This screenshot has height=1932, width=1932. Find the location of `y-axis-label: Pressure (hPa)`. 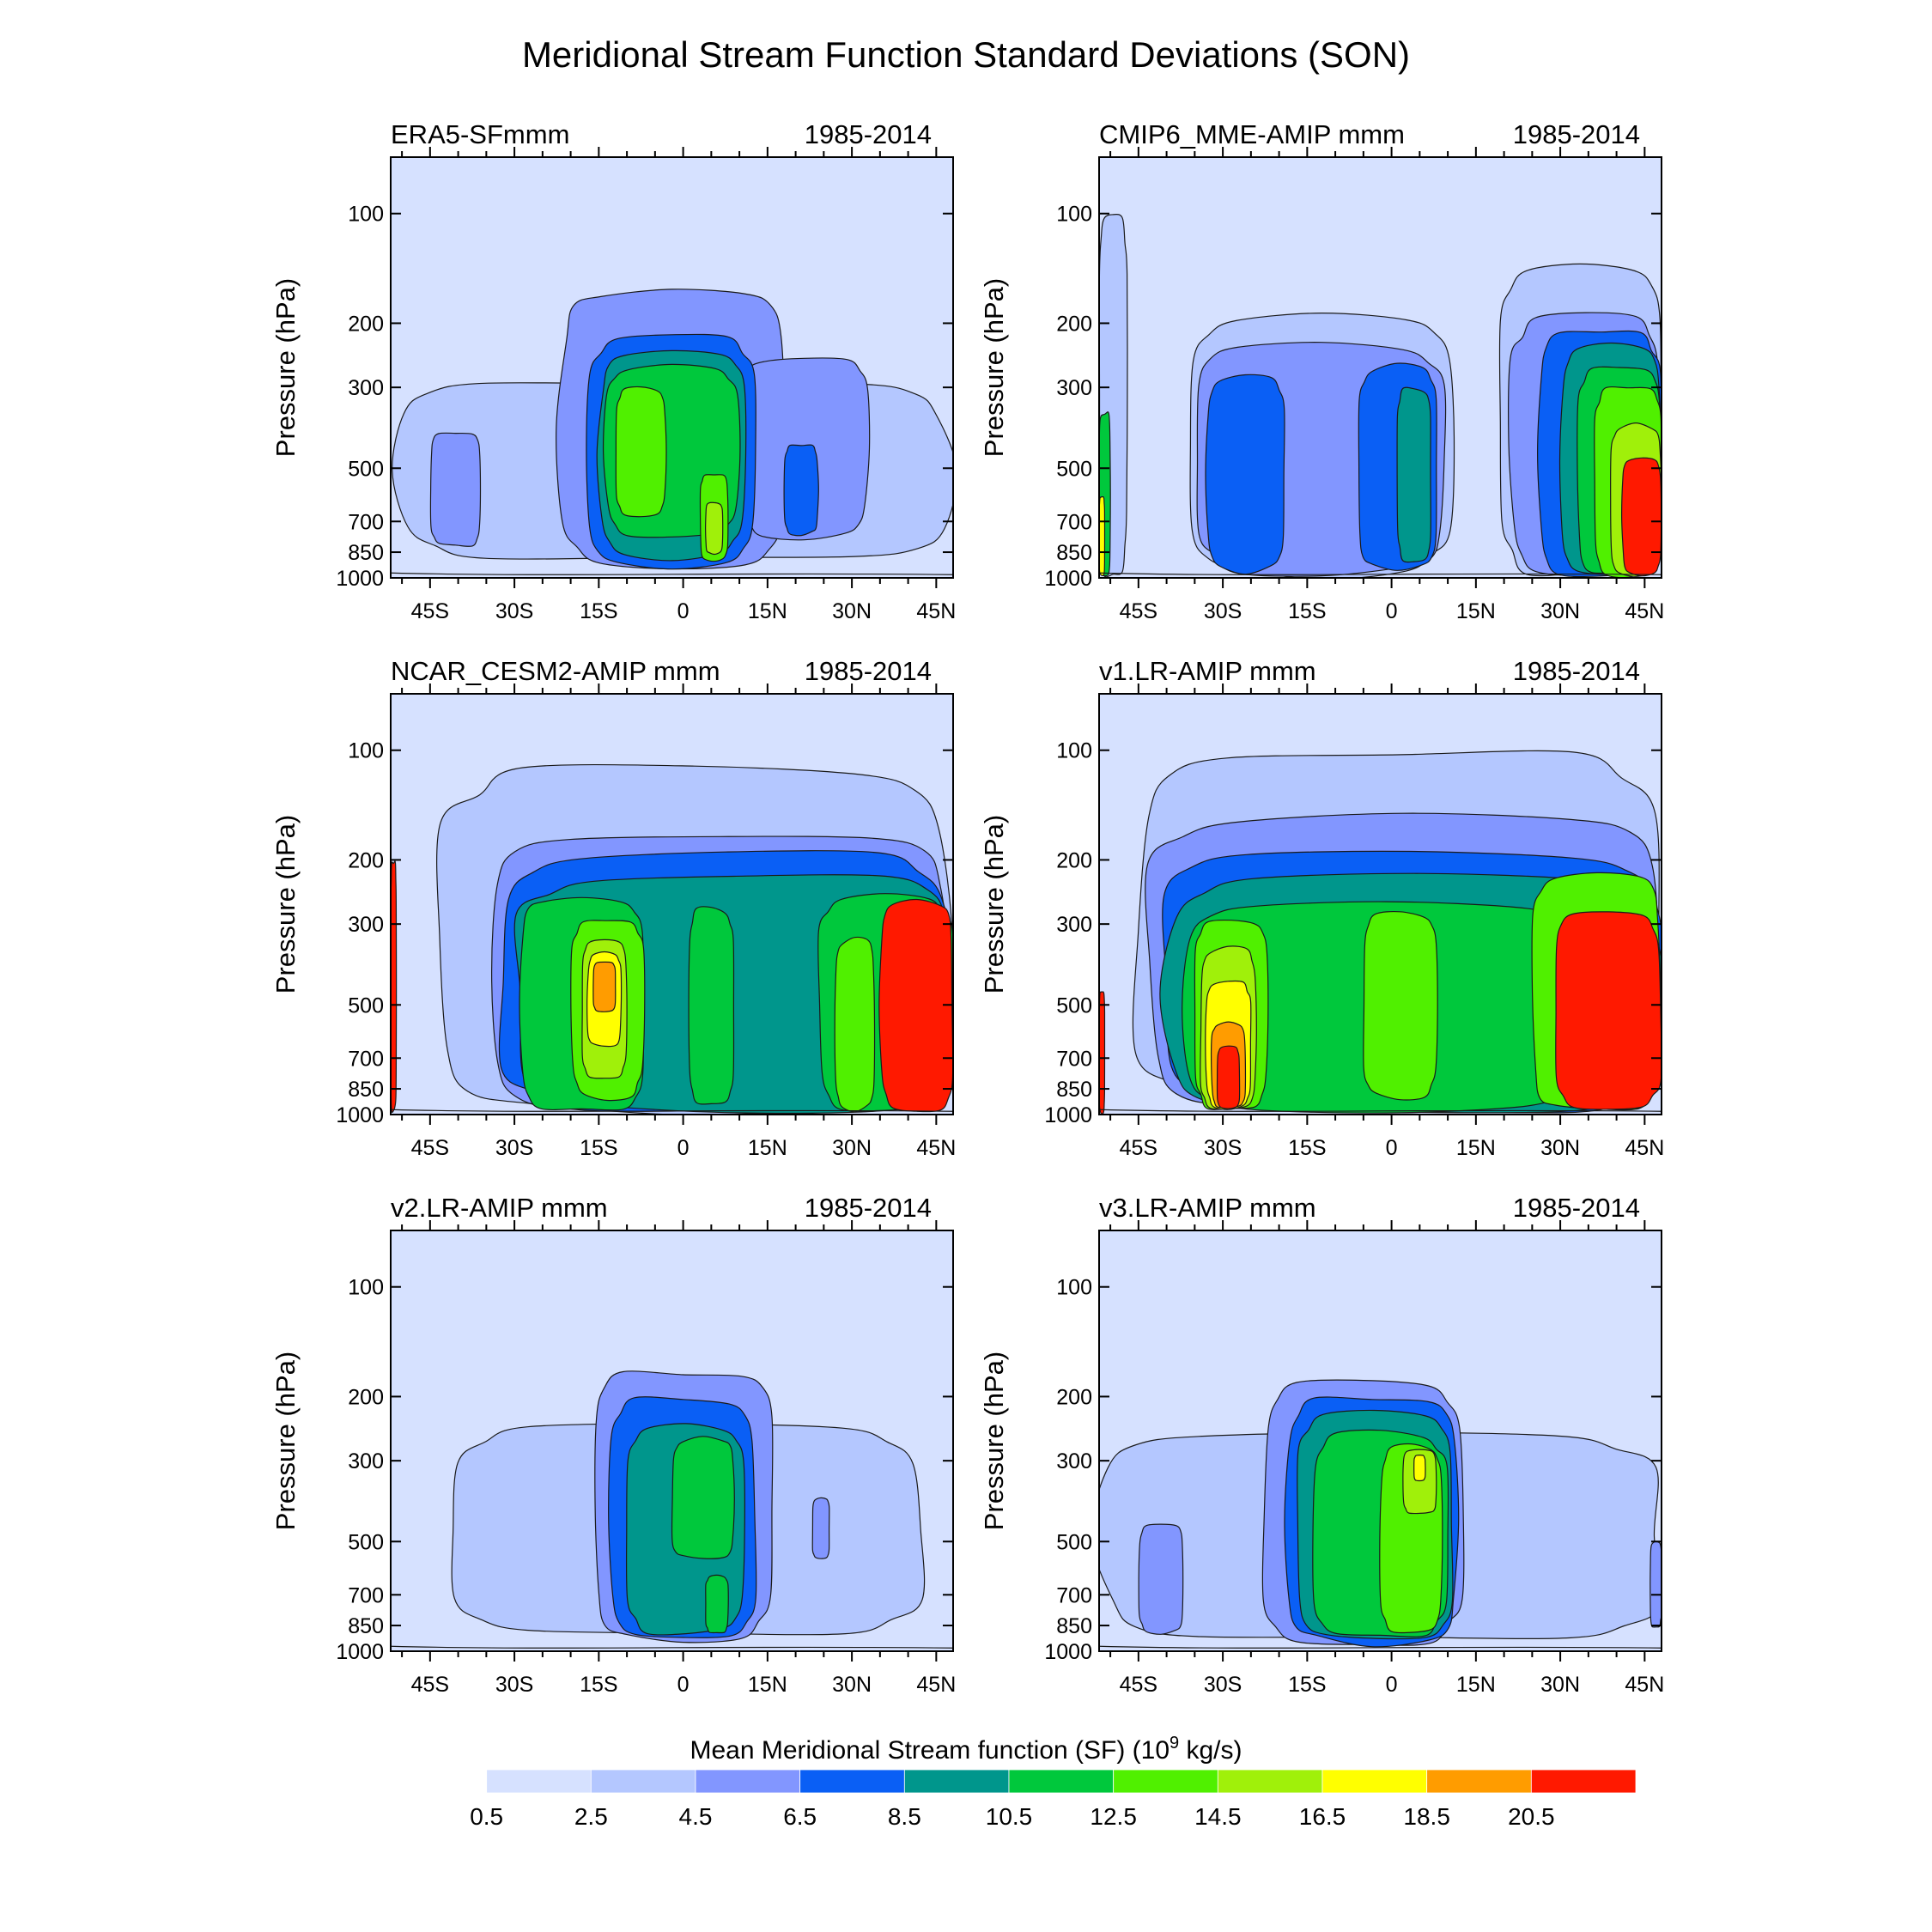

y-axis-label: Pressure (hPa) is located at coordinates (285, 904).